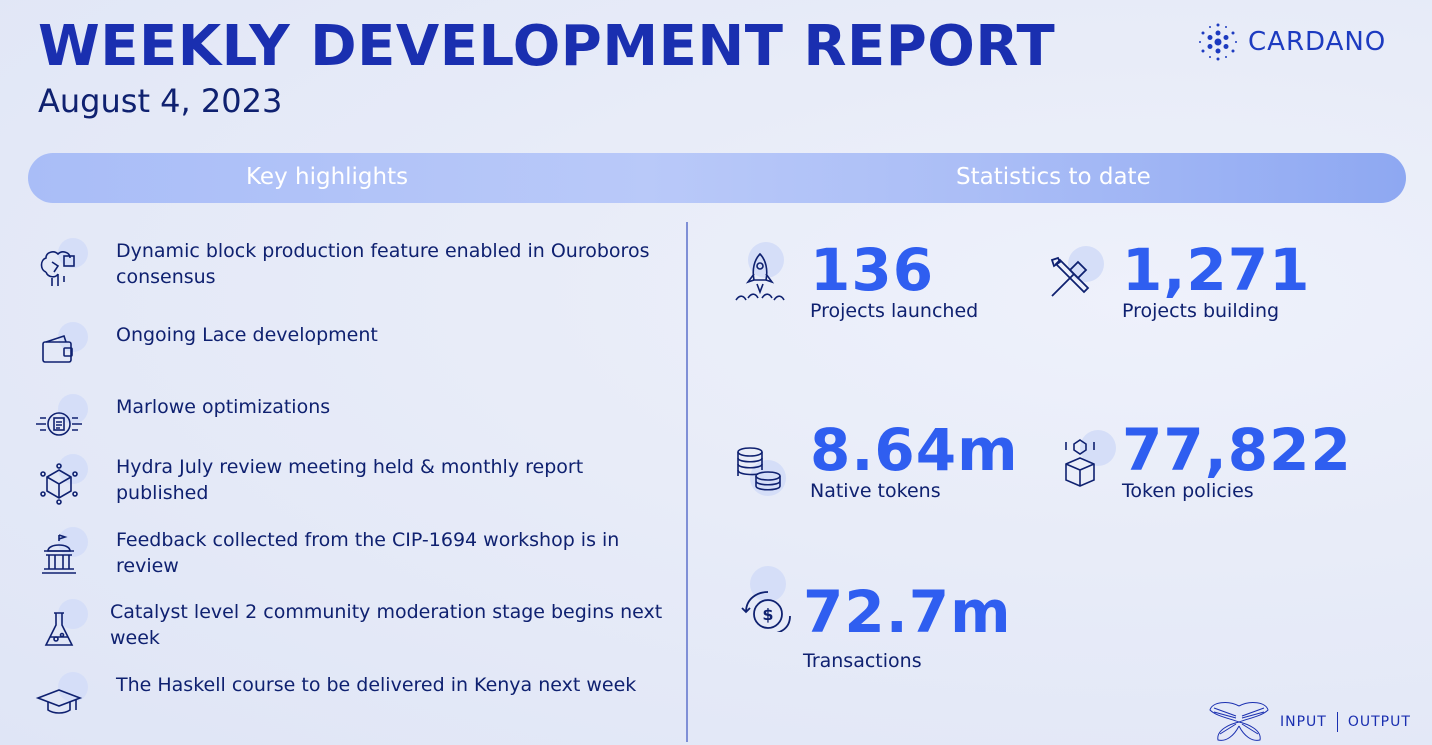 The height and width of the screenshot is (745, 1432). What do you see at coordinates (1053, 177) in the screenshot?
I see `statistics-heading: Statistics to date` at bounding box center [1053, 177].